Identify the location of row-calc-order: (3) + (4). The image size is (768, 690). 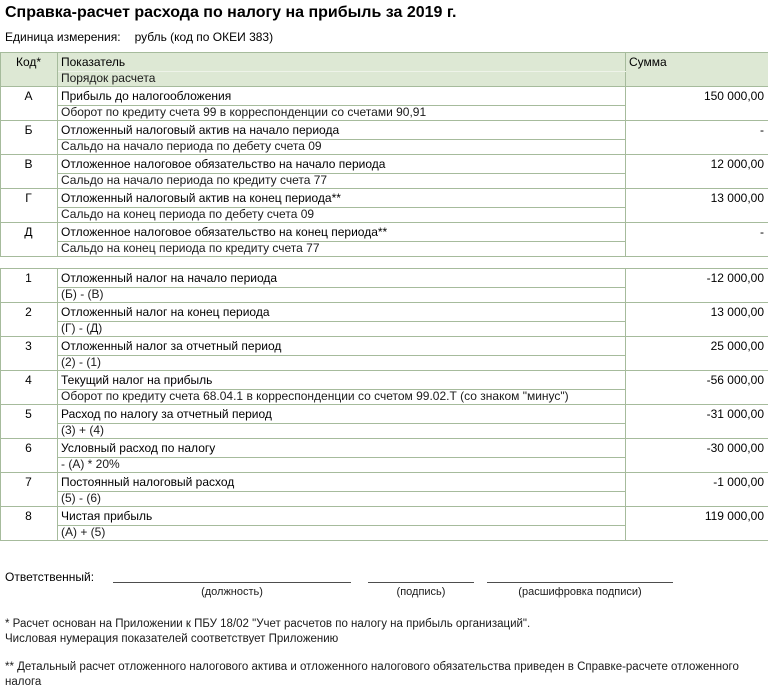
(342, 431).